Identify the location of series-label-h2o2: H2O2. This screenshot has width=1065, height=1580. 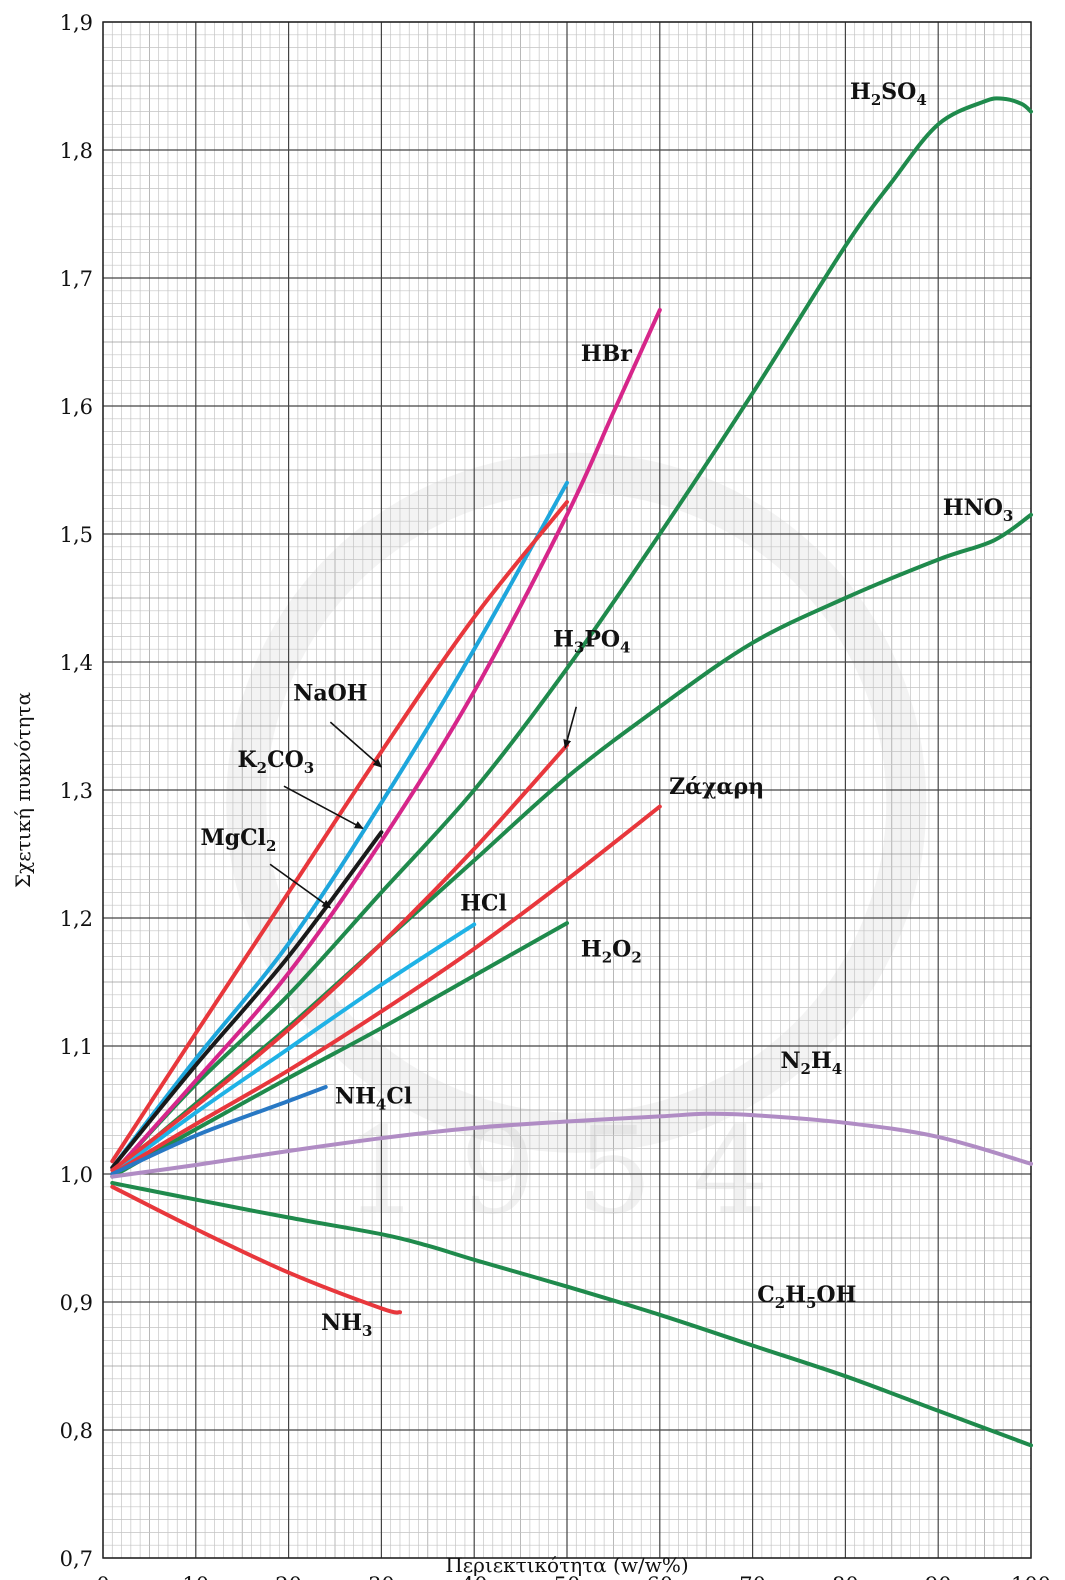
(611, 951).